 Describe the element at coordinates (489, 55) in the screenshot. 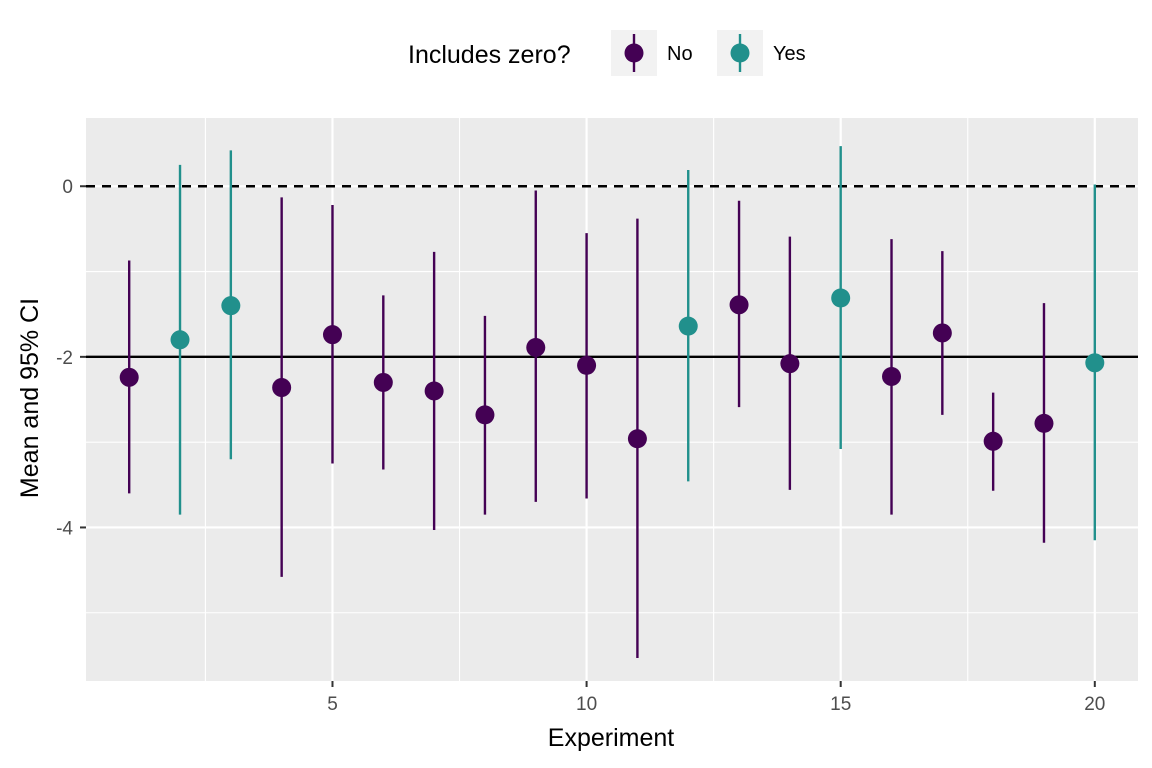

I see `legend-title: Includes zero?` at that location.